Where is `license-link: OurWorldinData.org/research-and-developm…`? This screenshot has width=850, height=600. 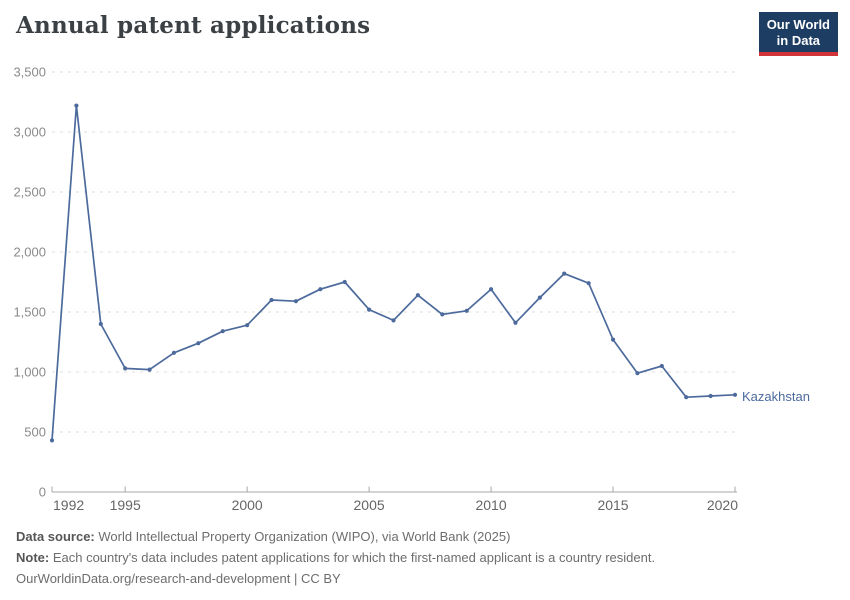
license-link: OurWorldinData.org/research-and-developm… is located at coordinates (178, 578).